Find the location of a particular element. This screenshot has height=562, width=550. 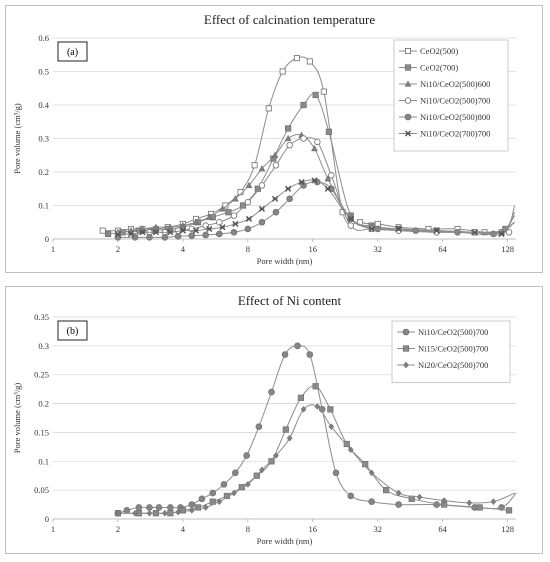

chart-a-x-tick-label: 1 is located at coordinates (53, 249).